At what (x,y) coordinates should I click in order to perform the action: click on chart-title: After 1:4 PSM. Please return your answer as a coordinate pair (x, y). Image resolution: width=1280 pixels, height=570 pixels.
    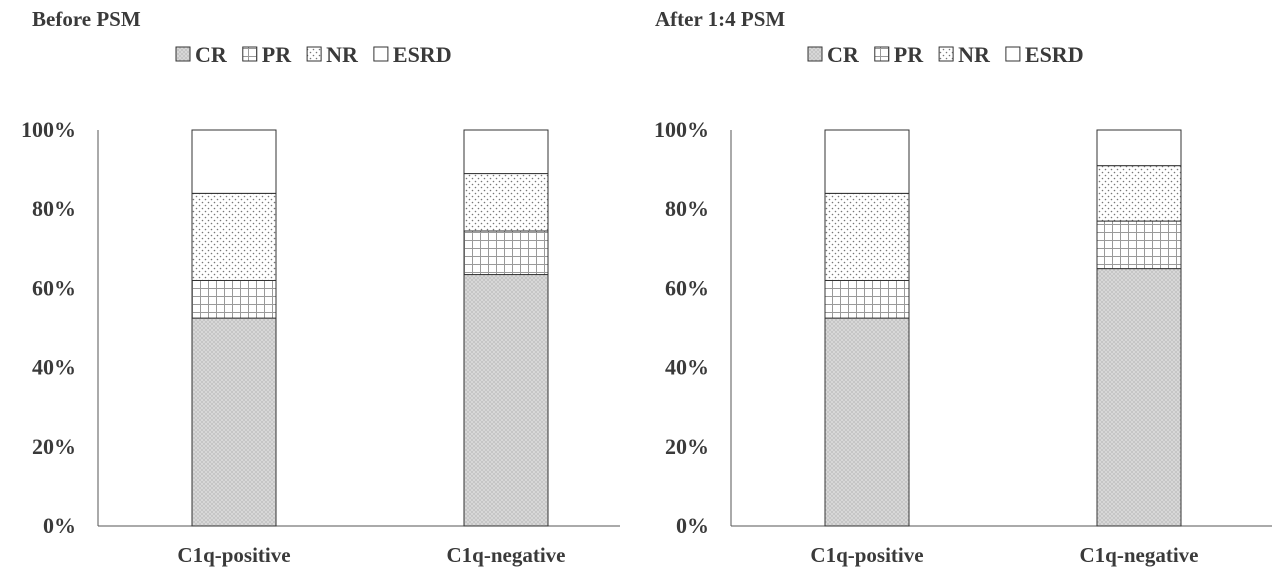
    Looking at the image, I should click on (720, 19).